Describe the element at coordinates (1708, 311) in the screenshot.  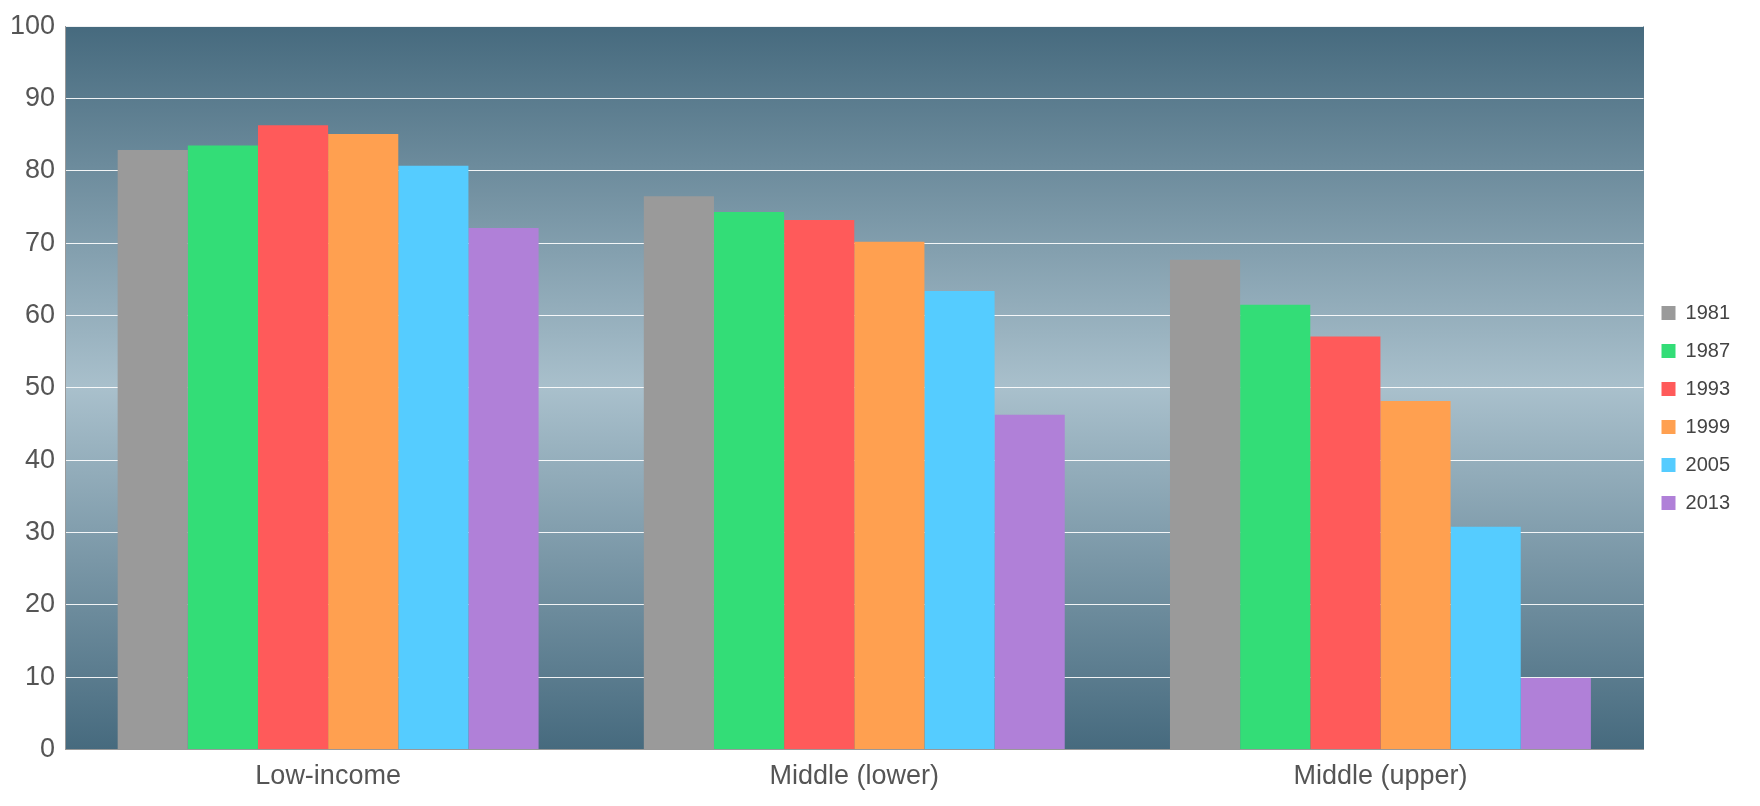
I see `legend-label: 1981` at that location.